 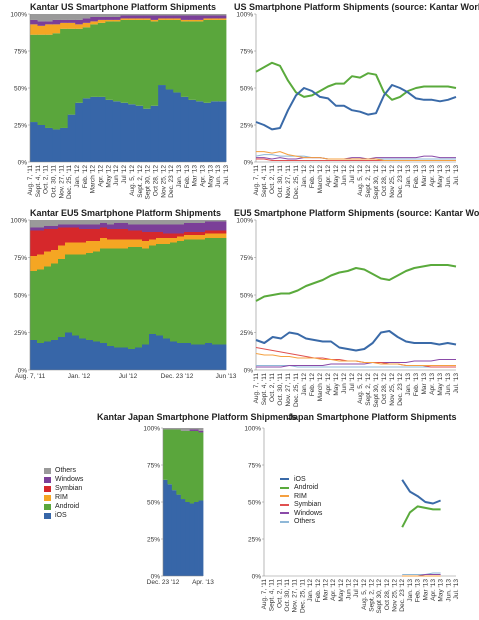 I want to click on eu_line-xtick-label: May '12, so click(x=336, y=384).